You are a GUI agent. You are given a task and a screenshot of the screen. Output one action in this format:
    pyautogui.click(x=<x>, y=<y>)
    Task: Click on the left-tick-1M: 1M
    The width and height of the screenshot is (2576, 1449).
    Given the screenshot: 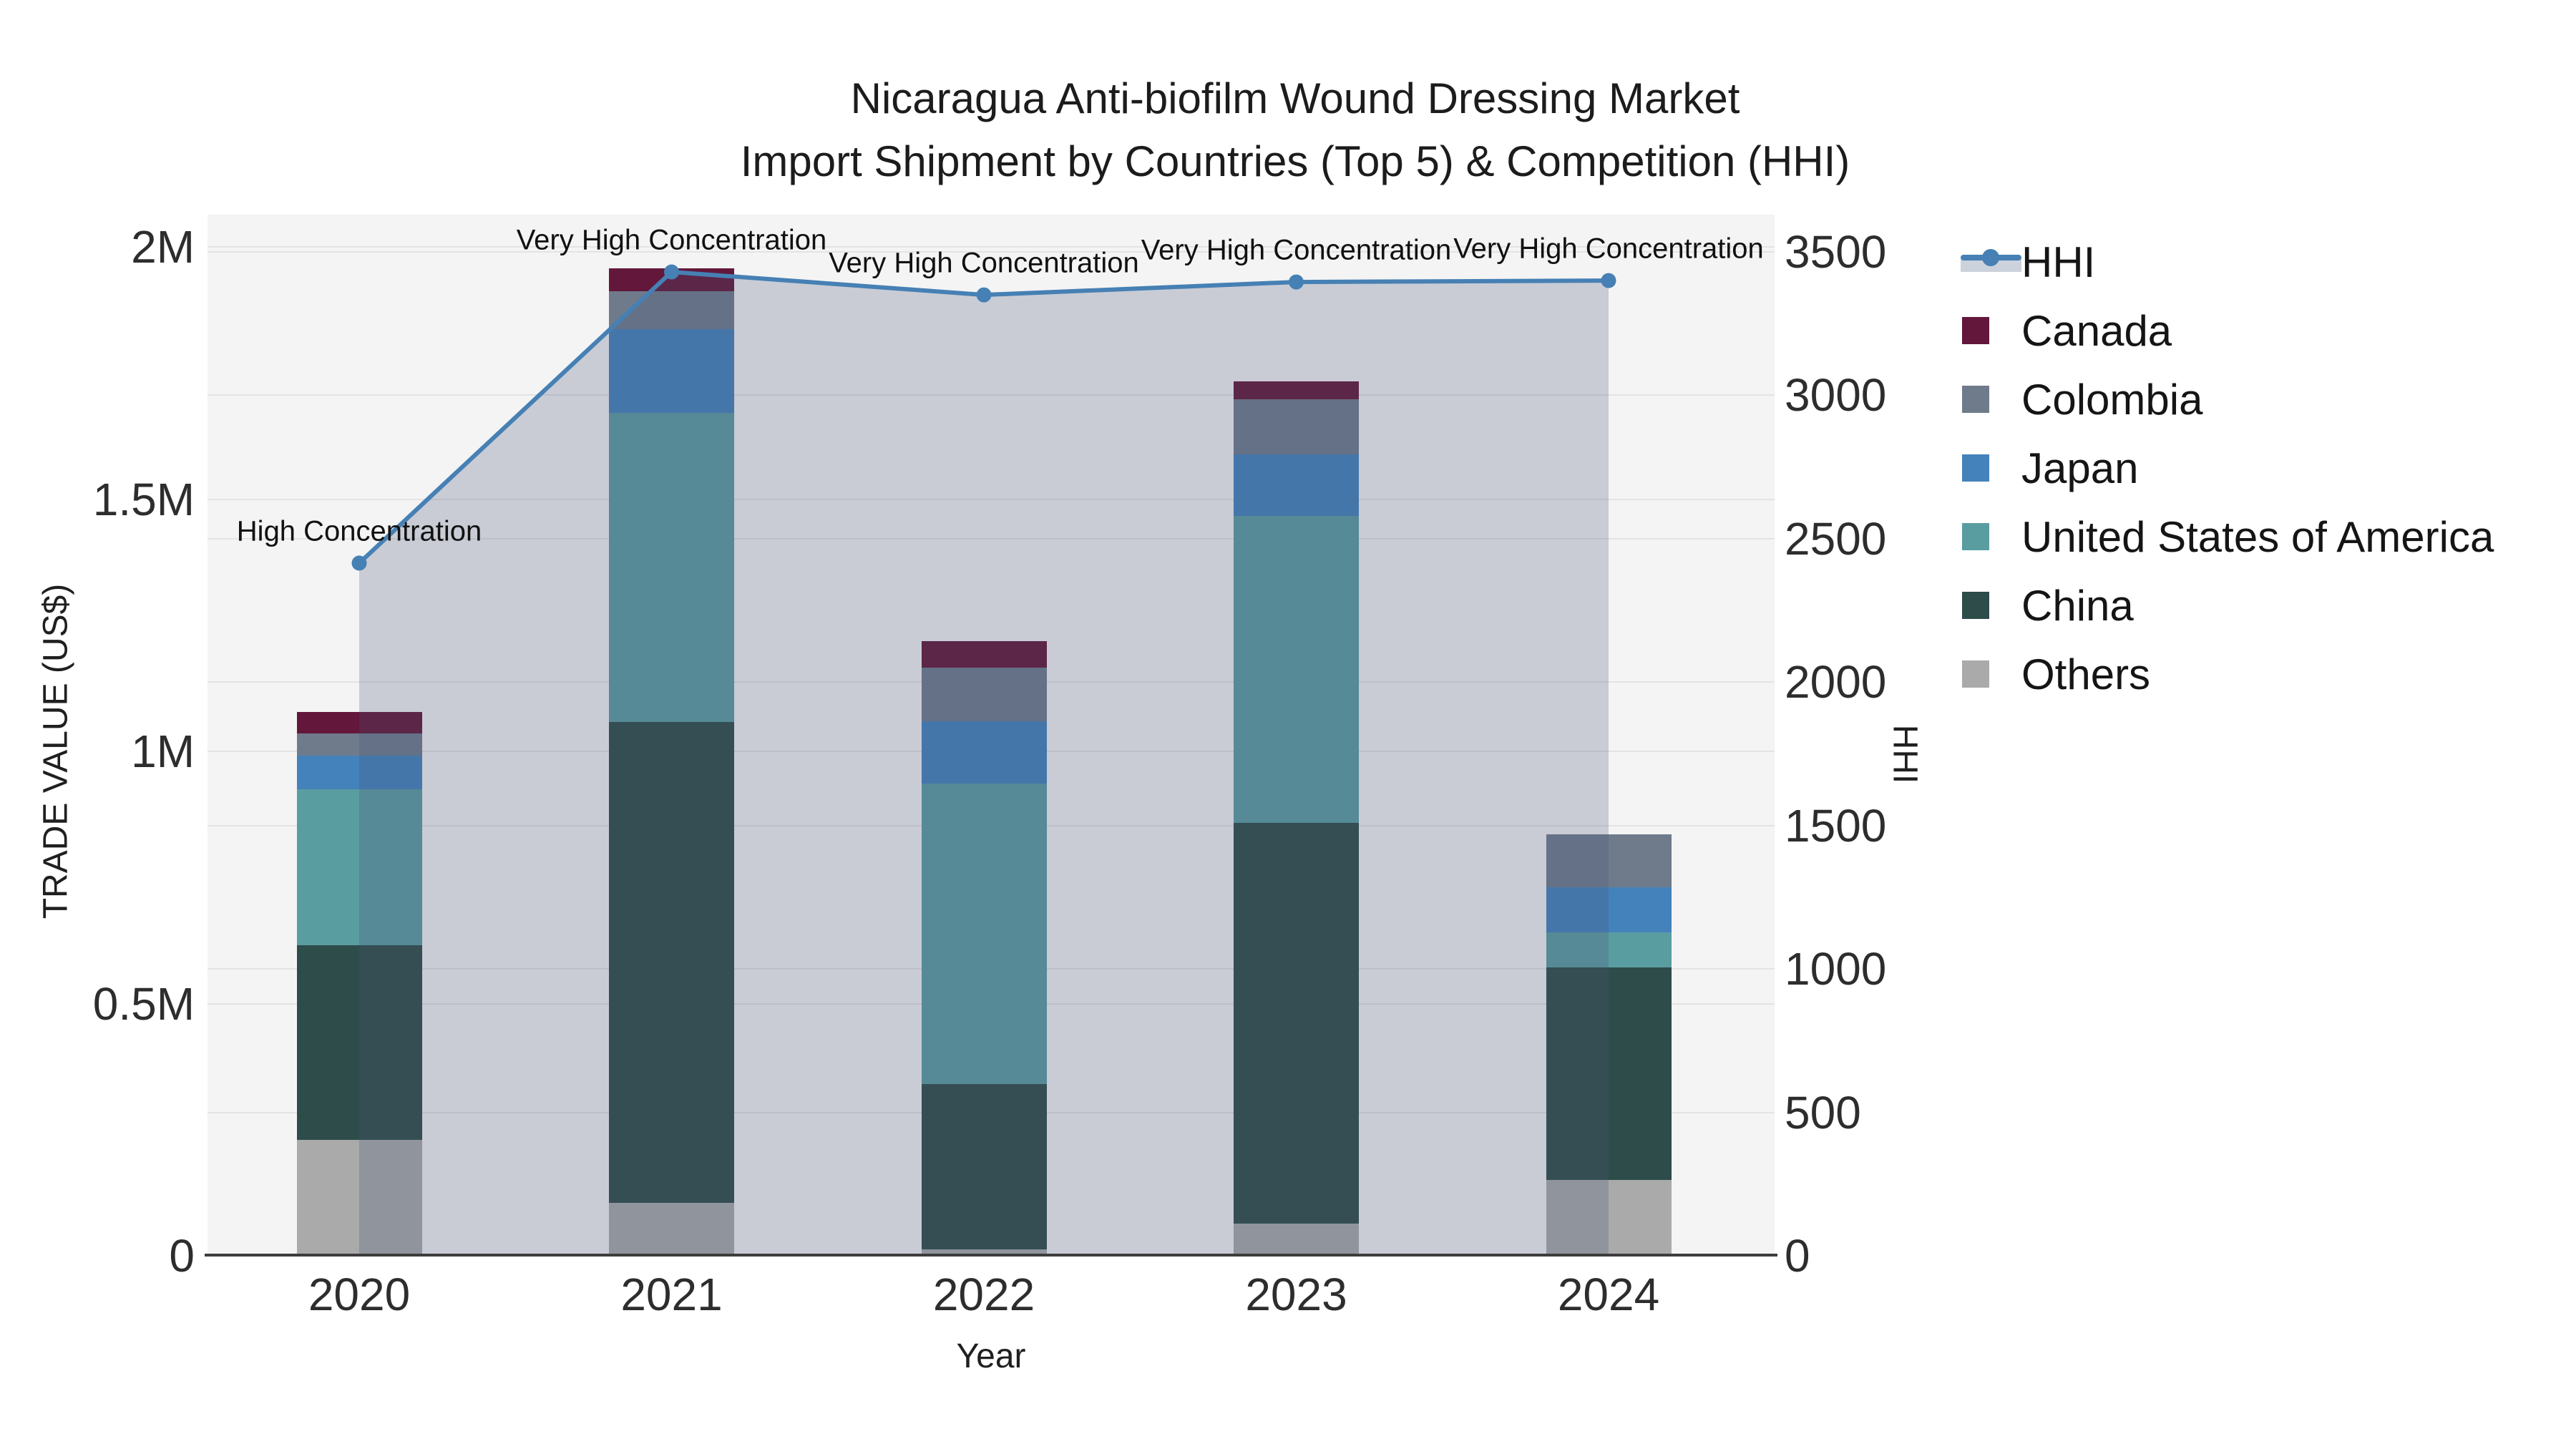 What is the action you would take?
    pyautogui.click(x=163, y=752)
    